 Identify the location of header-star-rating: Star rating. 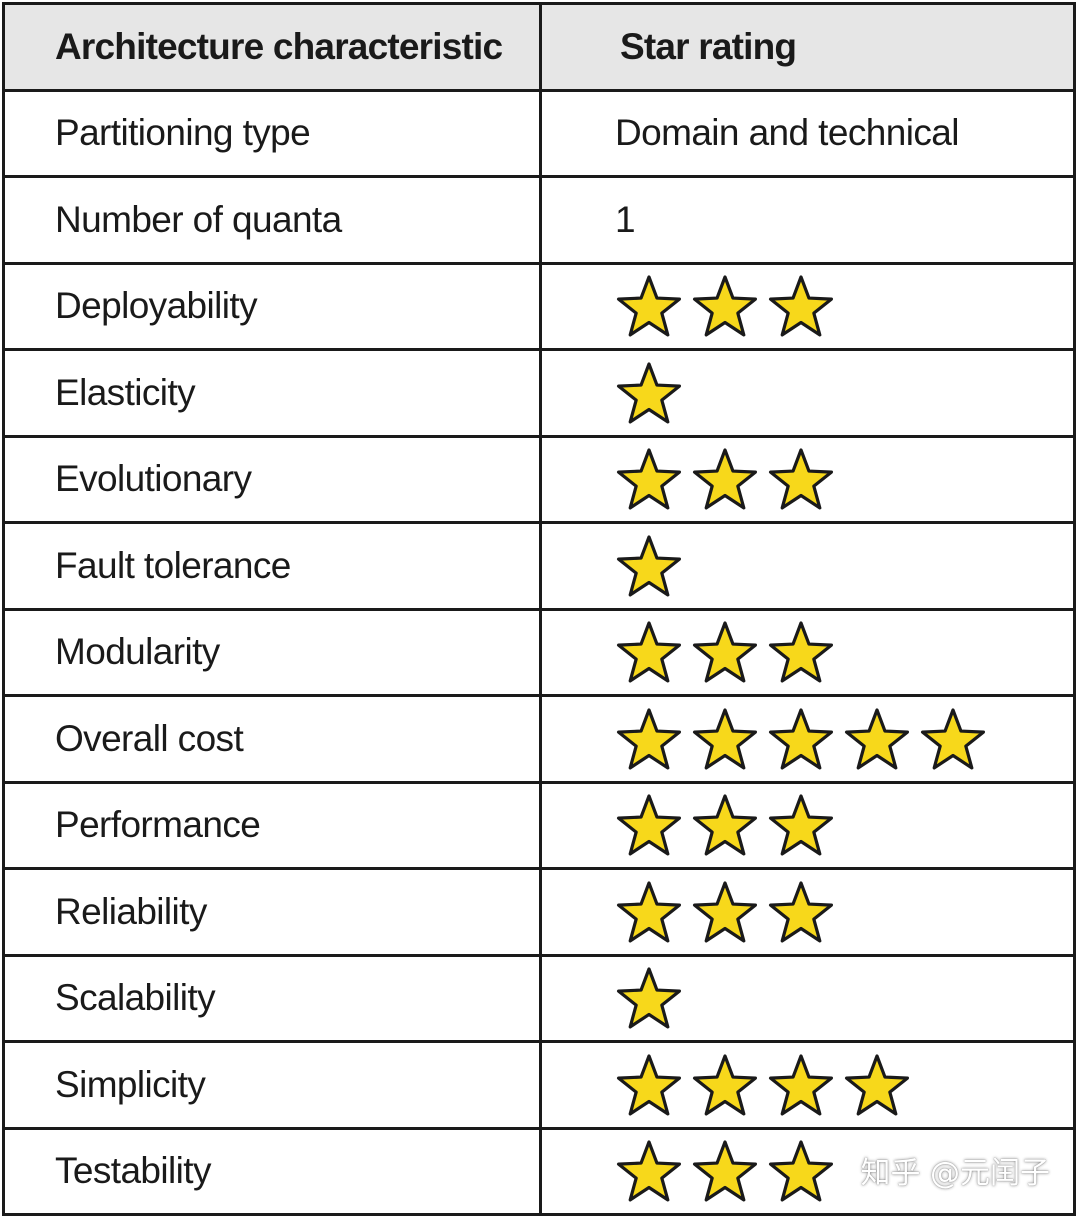
(708, 46).